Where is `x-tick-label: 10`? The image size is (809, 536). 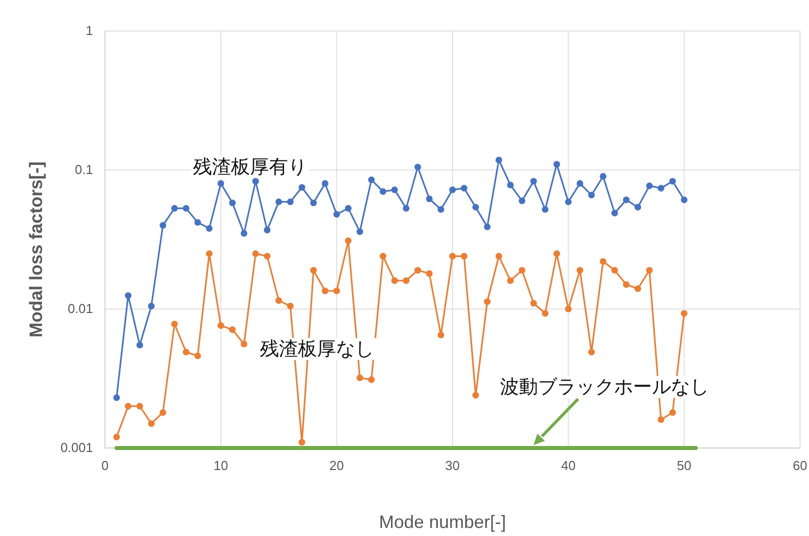
x-tick-label: 10 is located at coordinates (221, 465).